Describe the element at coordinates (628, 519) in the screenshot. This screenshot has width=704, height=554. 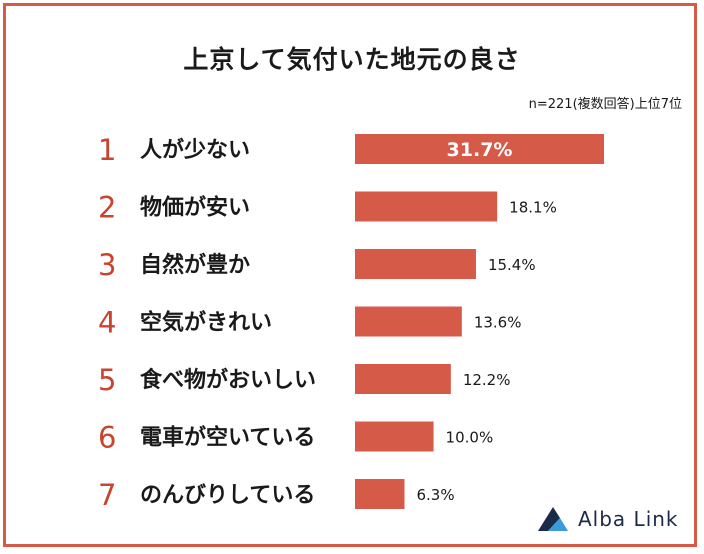
I see `brand-name: Alba Link` at that location.